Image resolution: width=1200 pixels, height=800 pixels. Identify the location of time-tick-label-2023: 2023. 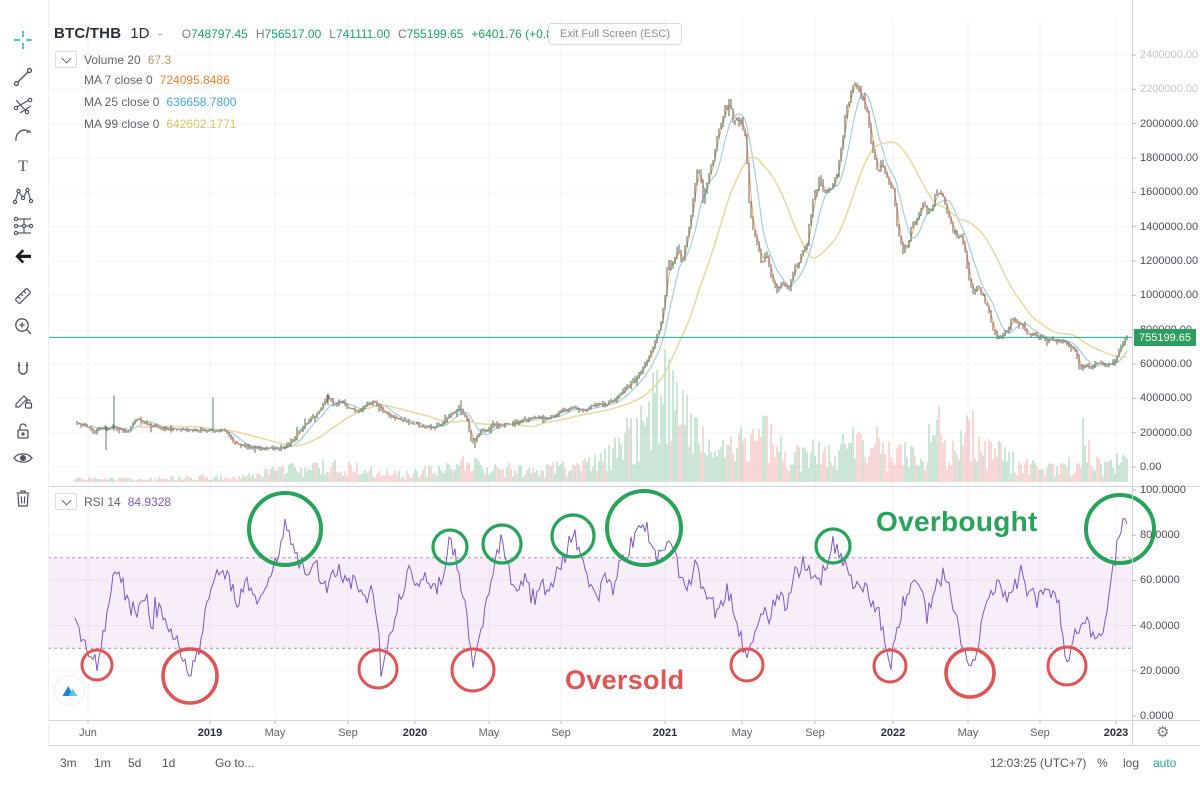
(1116, 733).